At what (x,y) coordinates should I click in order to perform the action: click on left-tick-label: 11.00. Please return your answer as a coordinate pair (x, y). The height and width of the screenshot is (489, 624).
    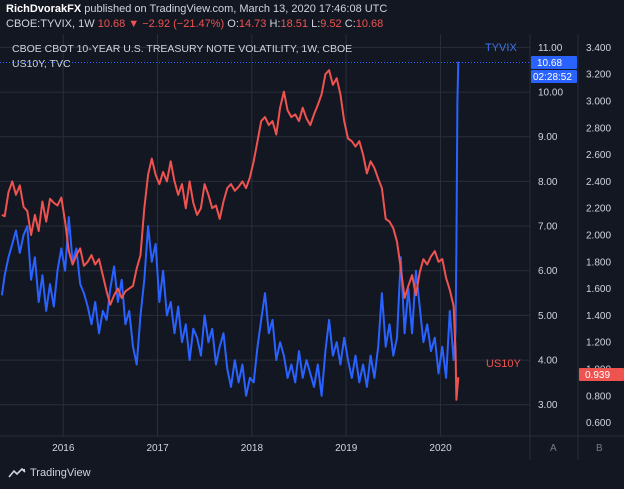
    Looking at the image, I should click on (550, 48).